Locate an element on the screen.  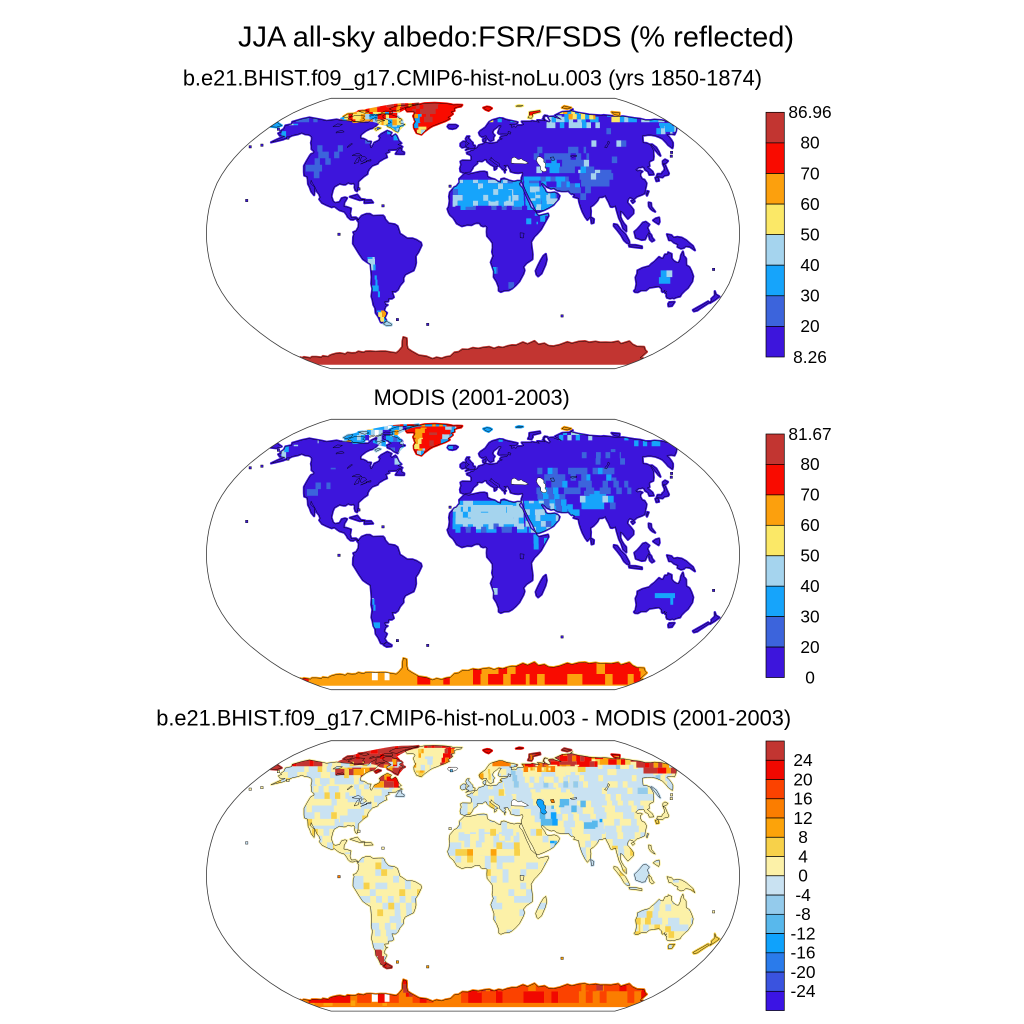
svg-text: -4 is located at coordinates (803, 895).